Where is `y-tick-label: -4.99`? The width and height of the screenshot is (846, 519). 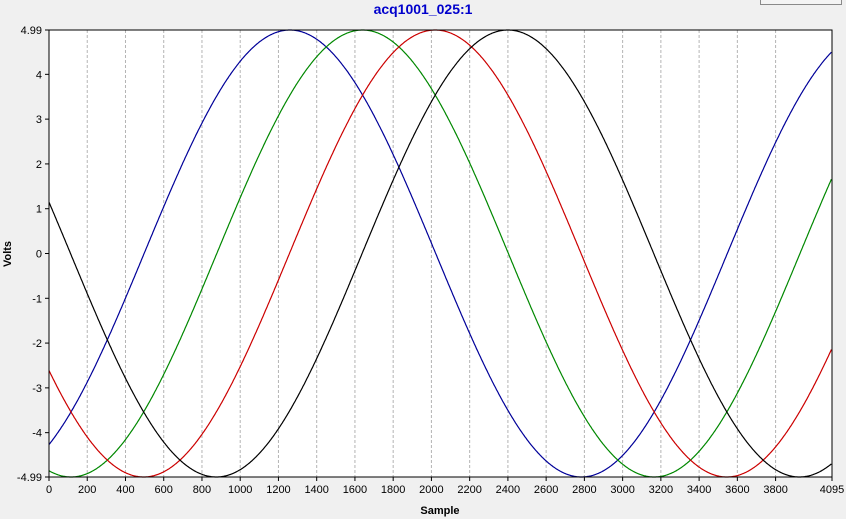
y-tick-label: -4.99 is located at coordinates (29, 478).